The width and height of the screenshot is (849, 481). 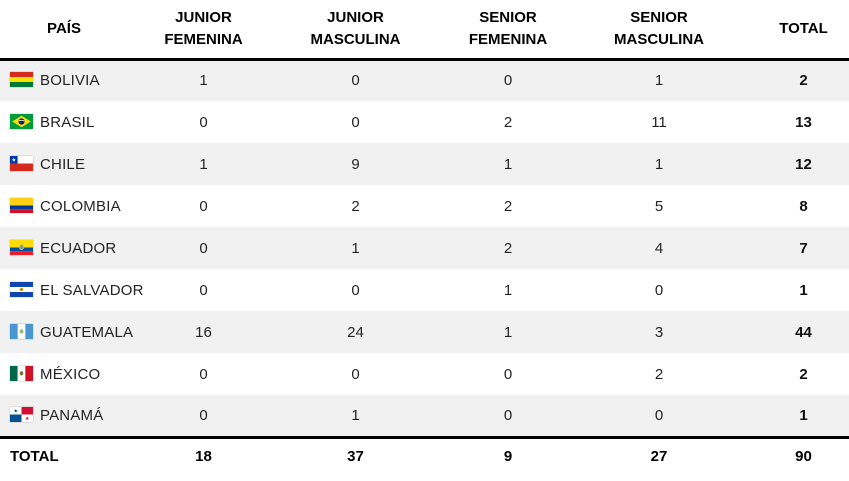 What do you see at coordinates (92, 290) in the screenshot?
I see `country-label: EL SALVADOR` at bounding box center [92, 290].